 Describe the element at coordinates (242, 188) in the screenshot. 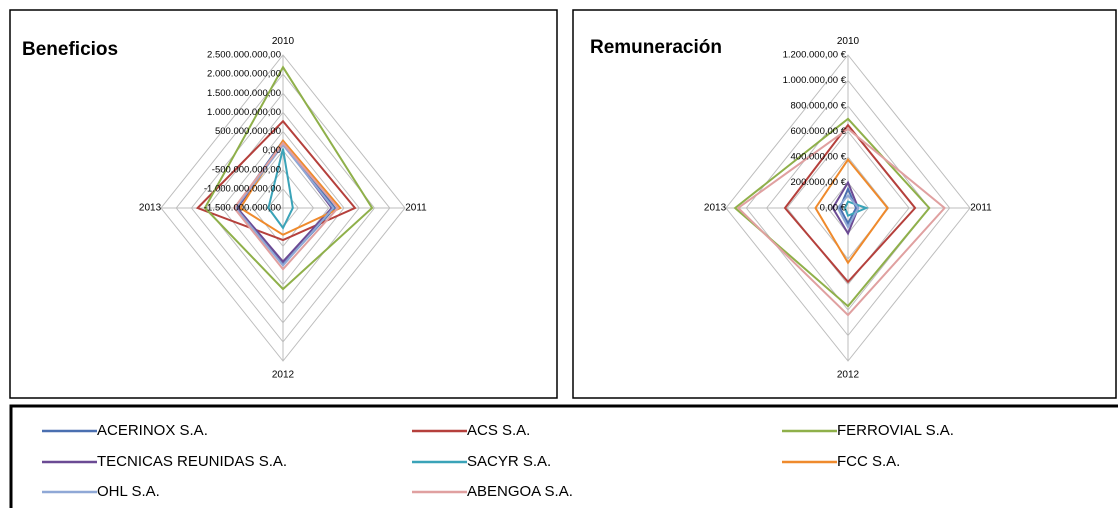

I see `tick-label: -1.000.000.000,00` at that location.